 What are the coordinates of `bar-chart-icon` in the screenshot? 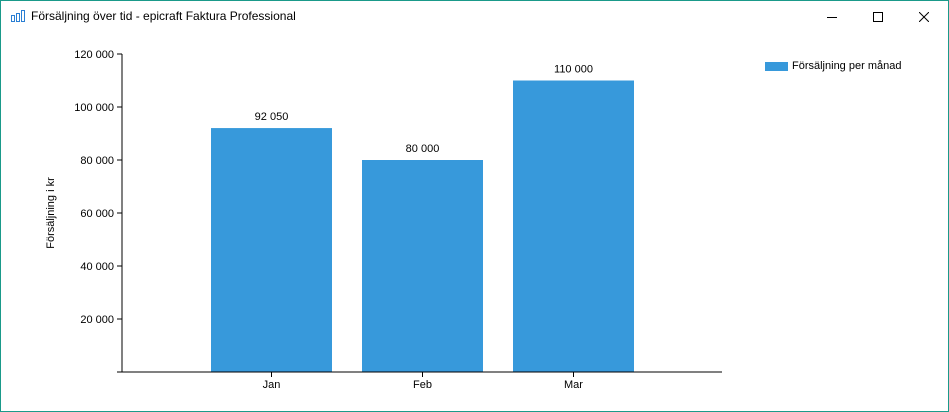 It's located at (18, 16).